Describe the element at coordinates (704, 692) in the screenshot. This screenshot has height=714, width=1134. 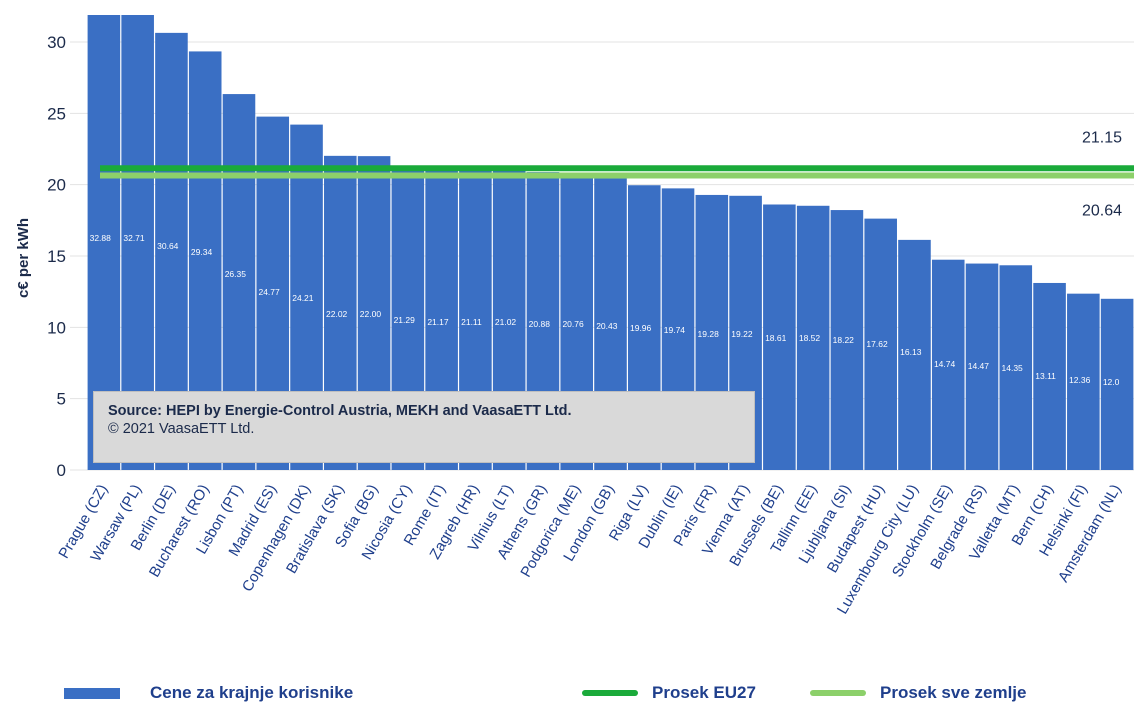
I see `legend-label-eu27: Prosek EU27` at that location.